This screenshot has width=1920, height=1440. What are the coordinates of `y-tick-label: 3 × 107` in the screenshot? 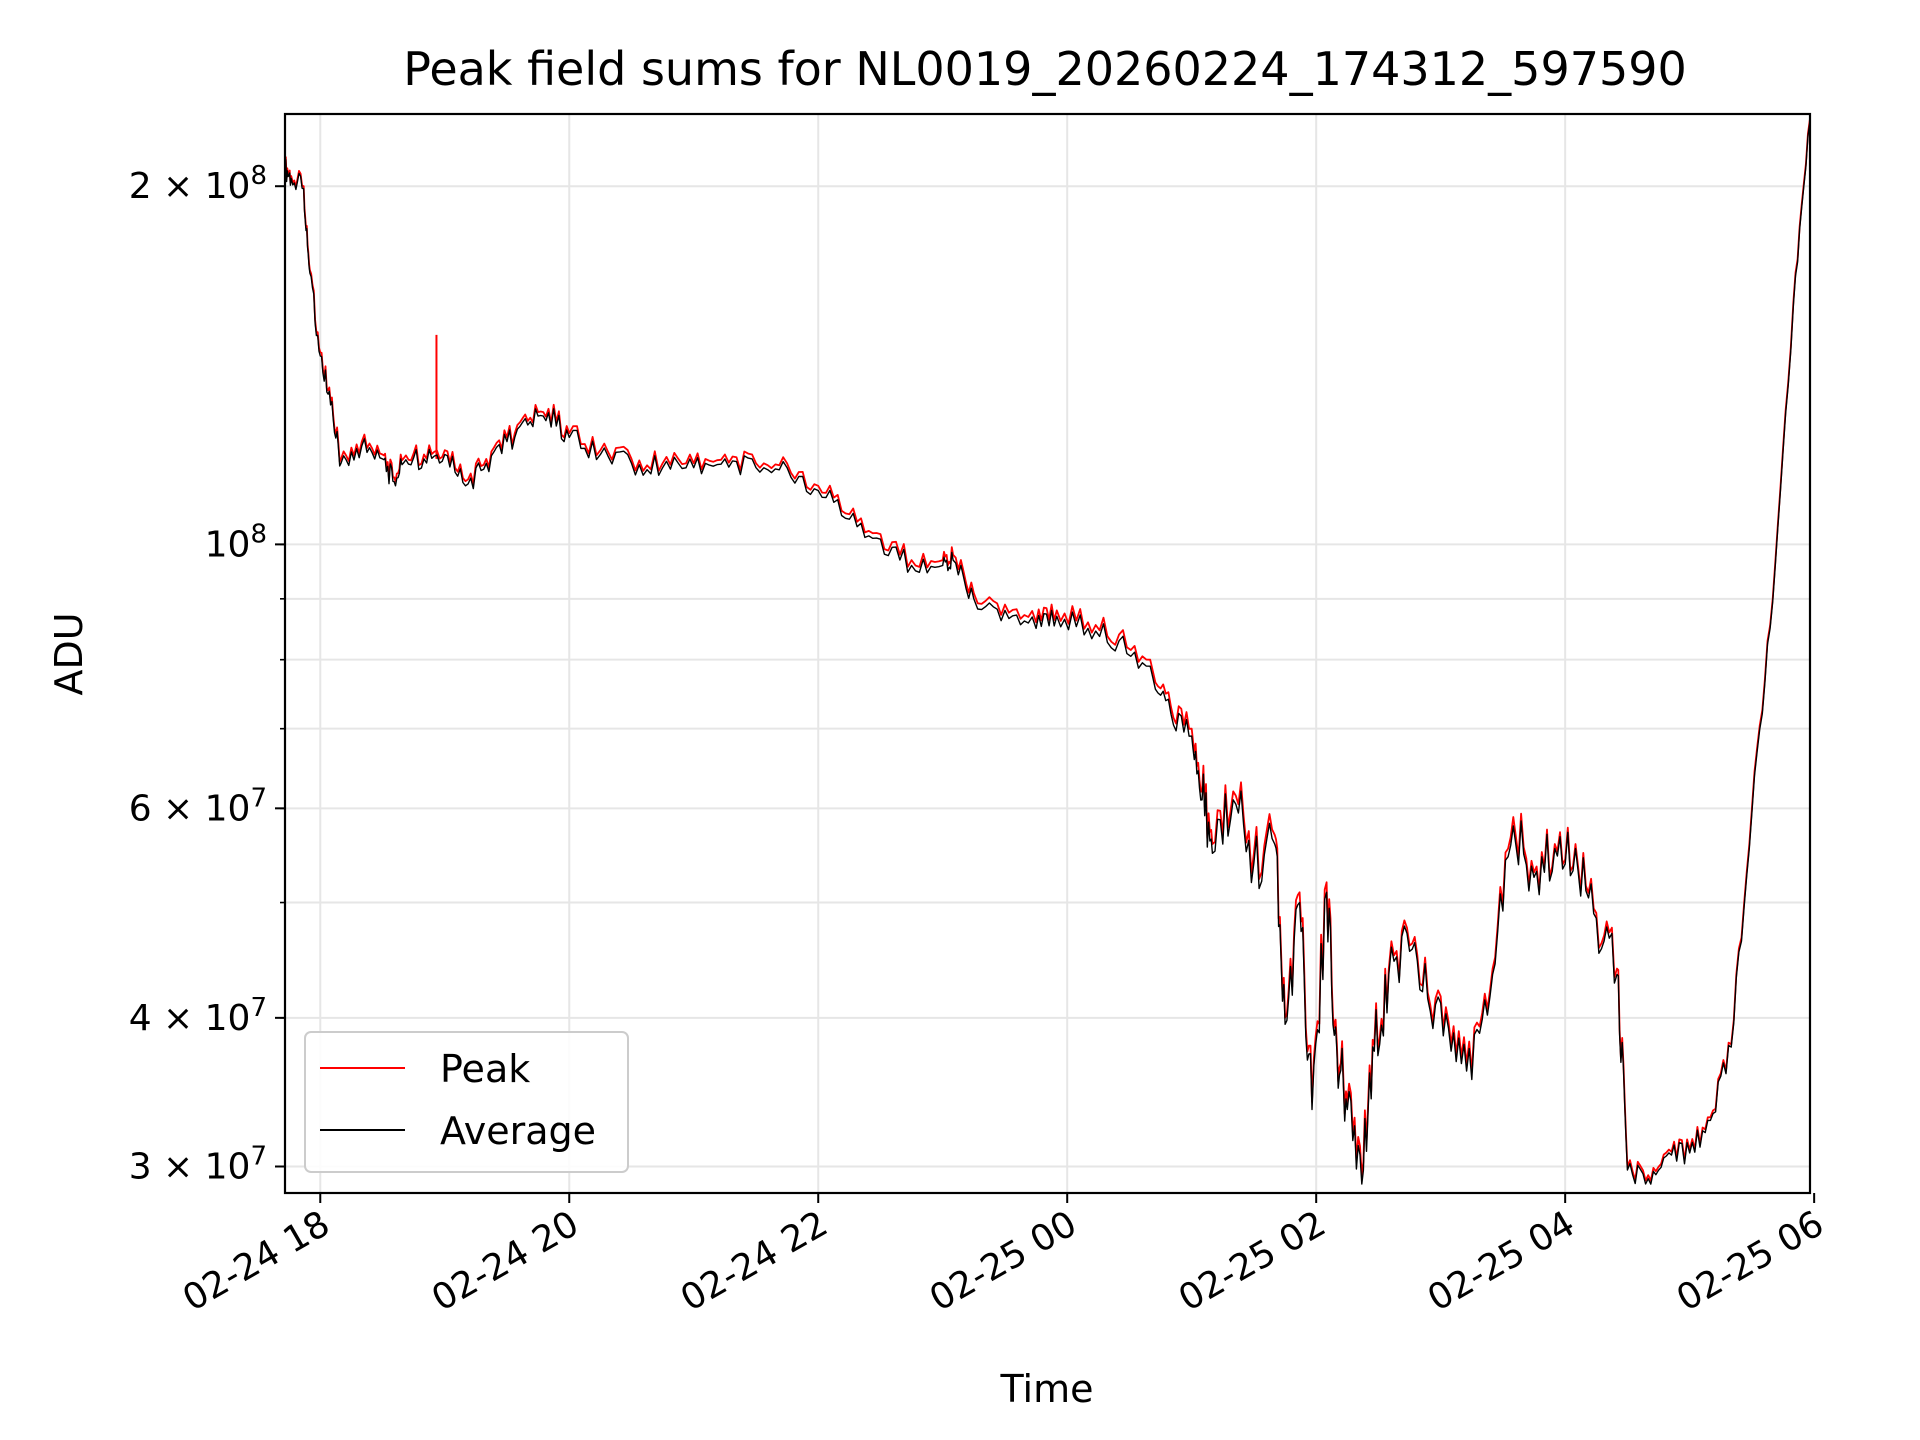 It's located at (198, 1164).